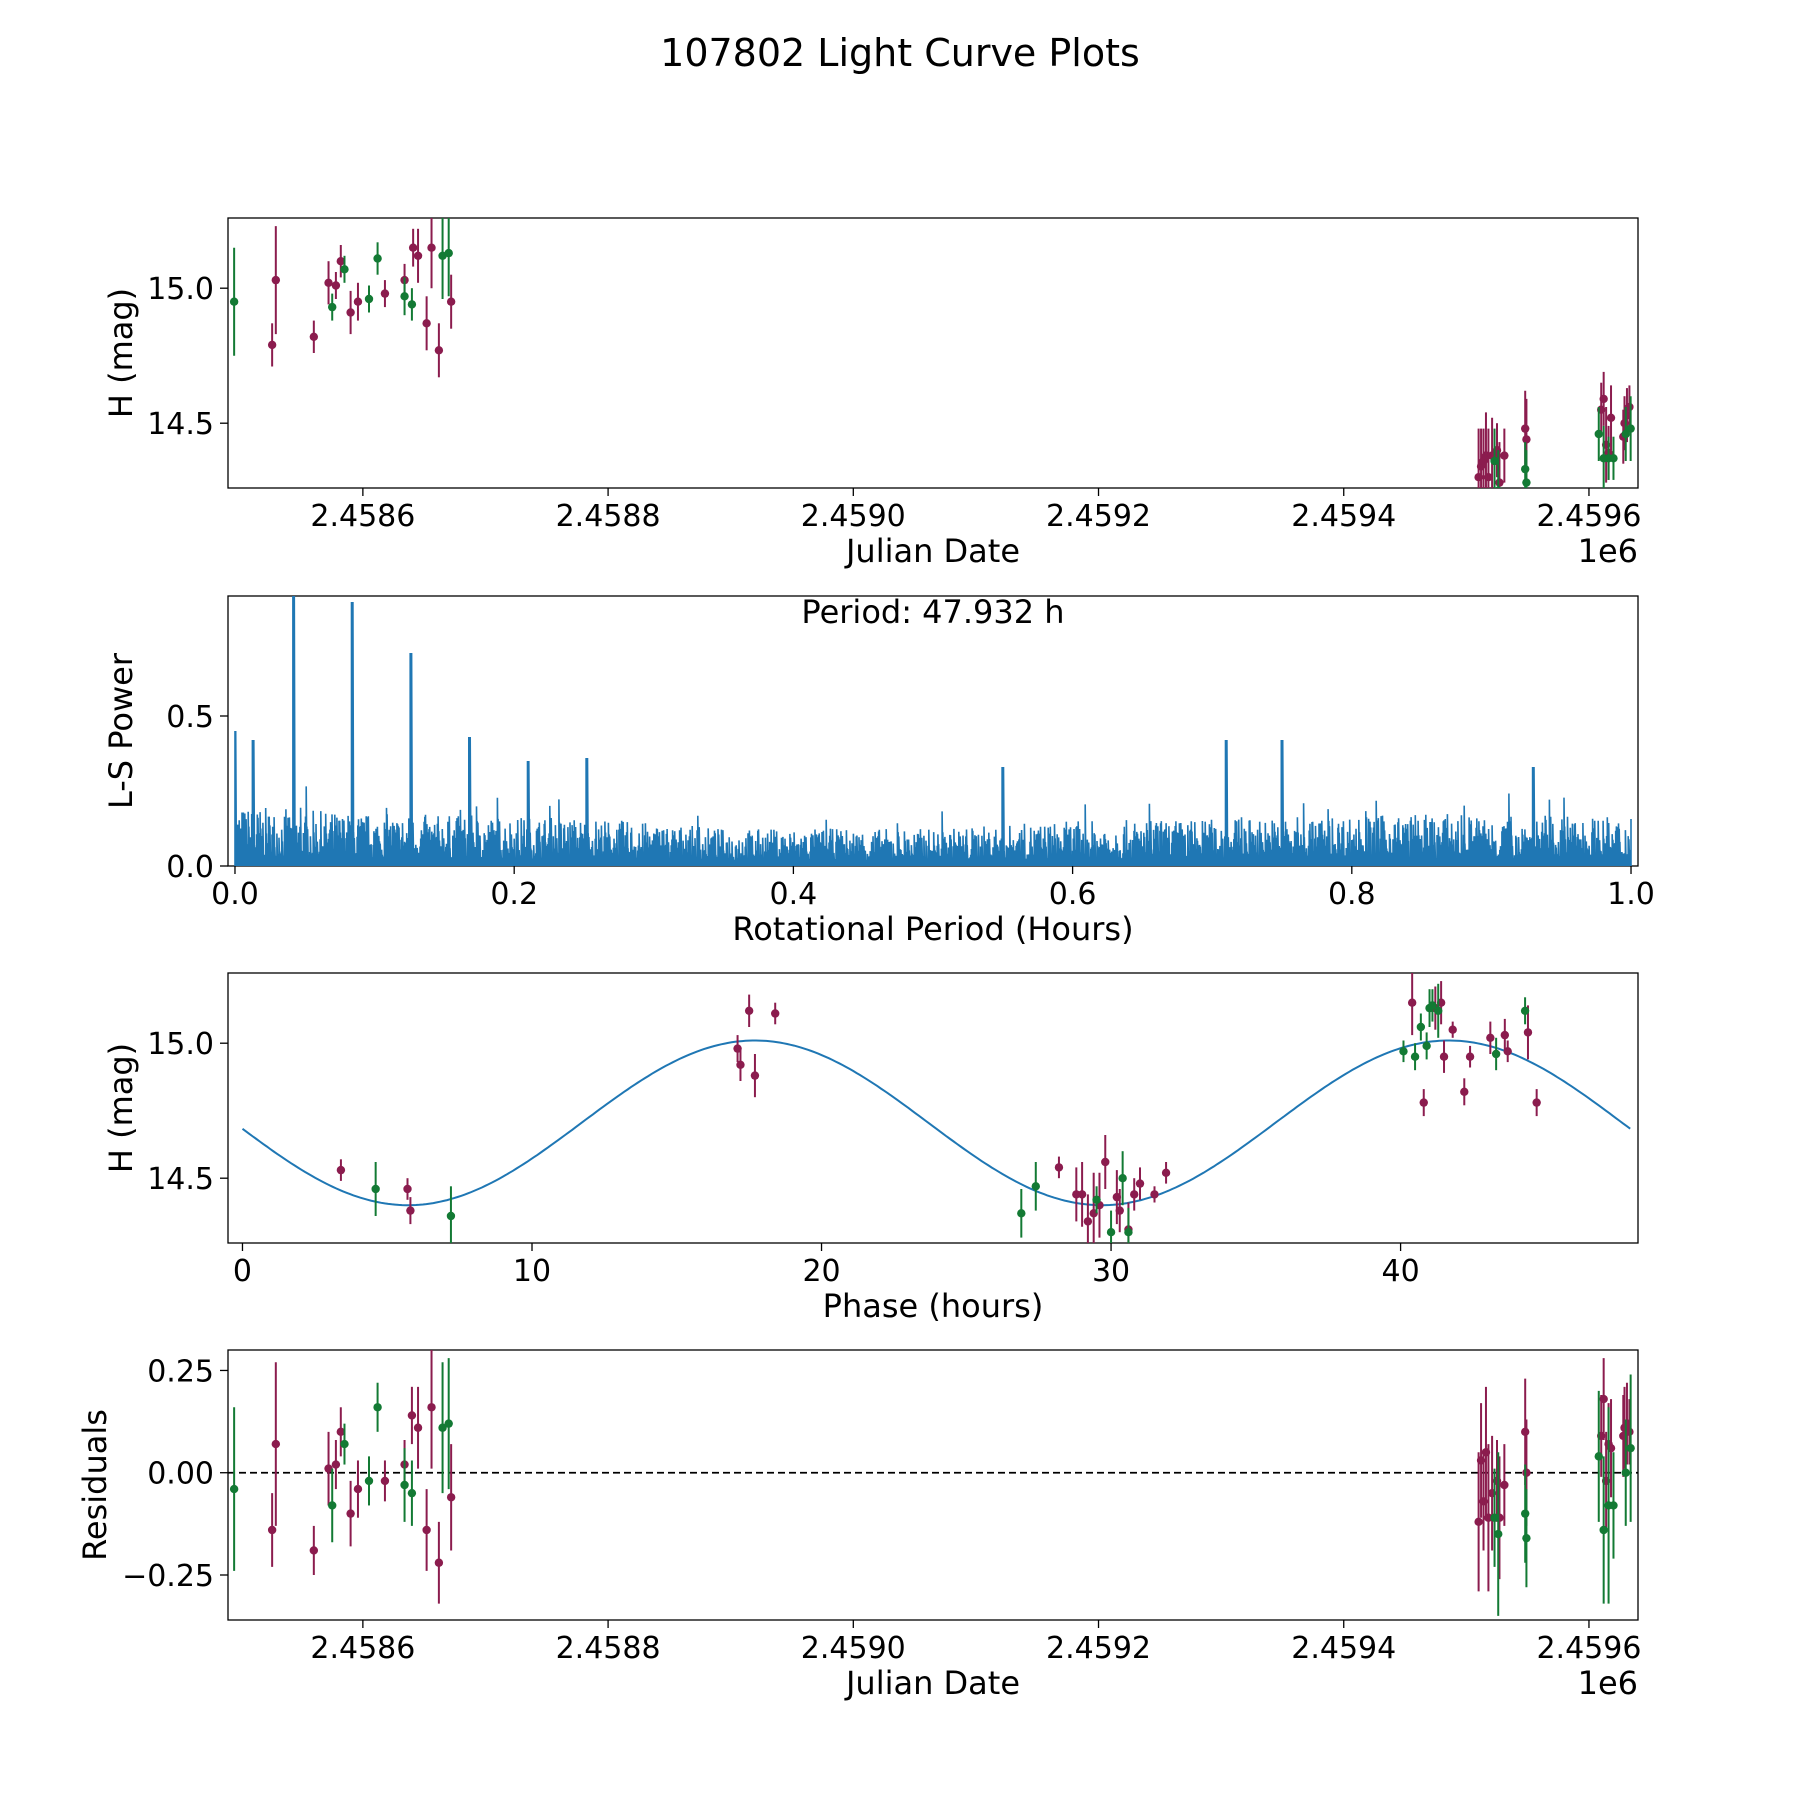 Image resolution: width=1800 pixels, height=1800 pixels. What do you see at coordinates (95, 1485) in the screenshot?
I see `residuals-y-label: Residuals` at bounding box center [95, 1485].